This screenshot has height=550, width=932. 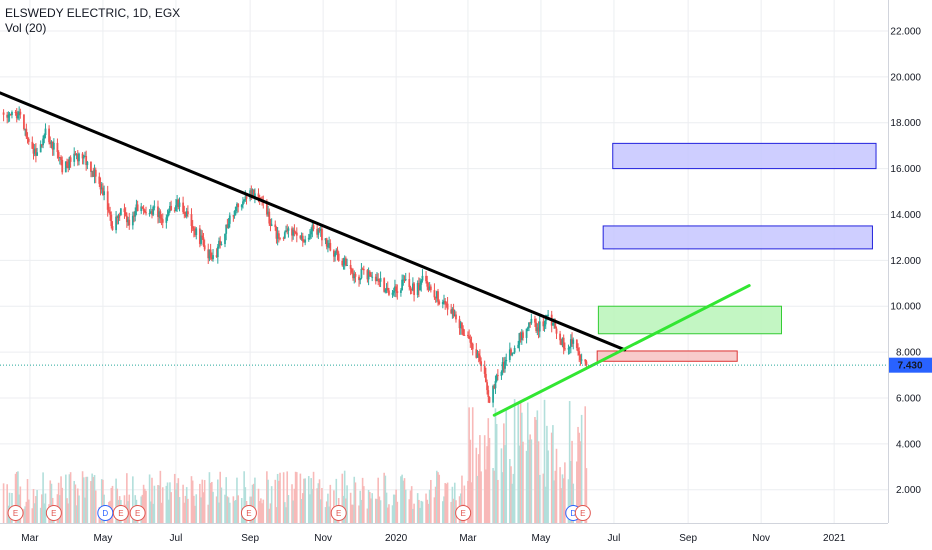 What do you see at coordinates (908, 353) in the screenshot?
I see `y-tick-label: 8.000` at bounding box center [908, 353].